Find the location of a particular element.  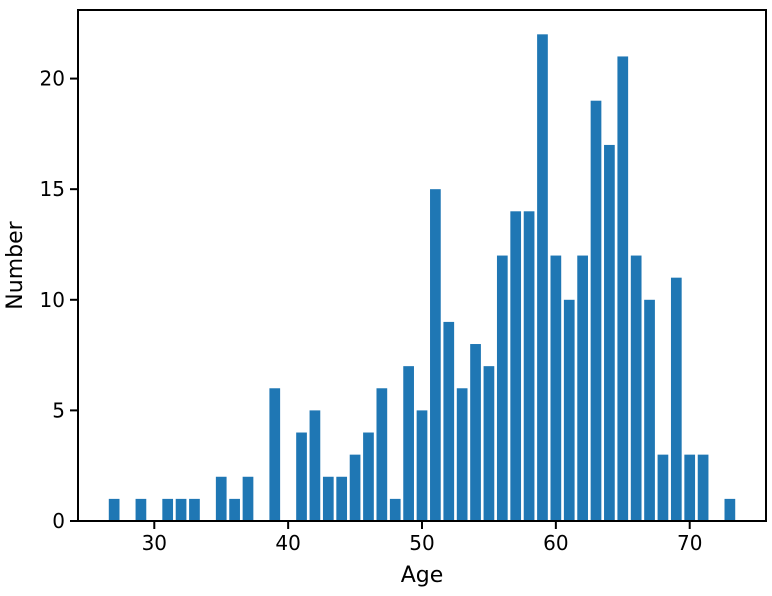

y-axis-label: Number is located at coordinates (15, 264).